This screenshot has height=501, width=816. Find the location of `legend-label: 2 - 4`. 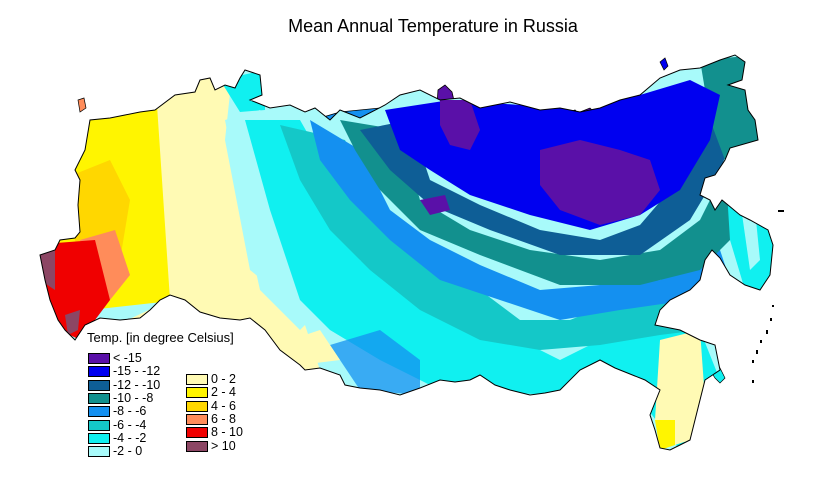

legend-label: 2 - 4 is located at coordinates (224, 392).